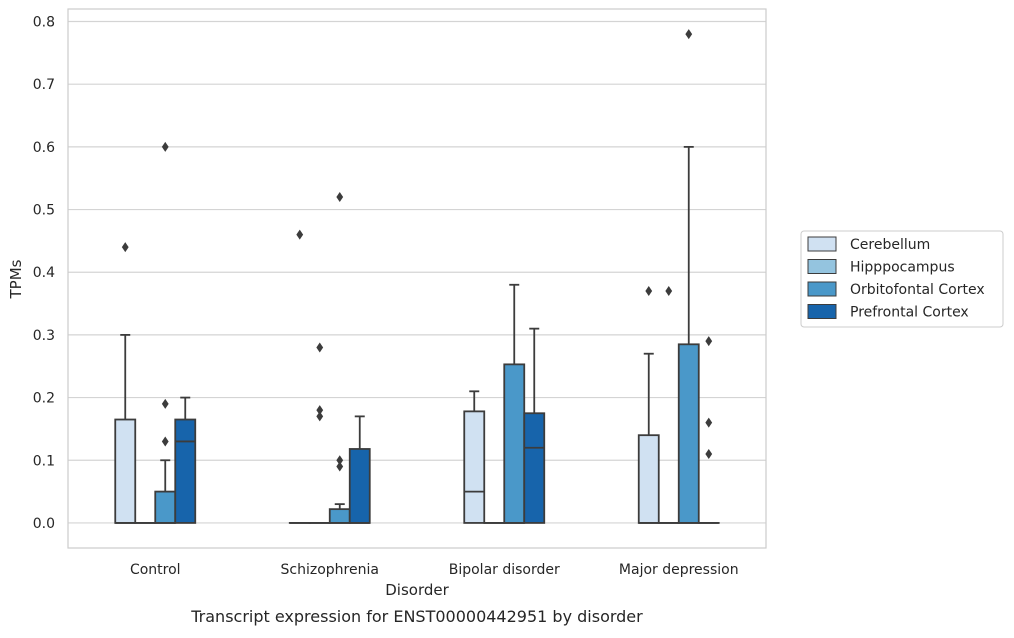  I want to click on y-tick-label: 0.3, so click(44, 336).